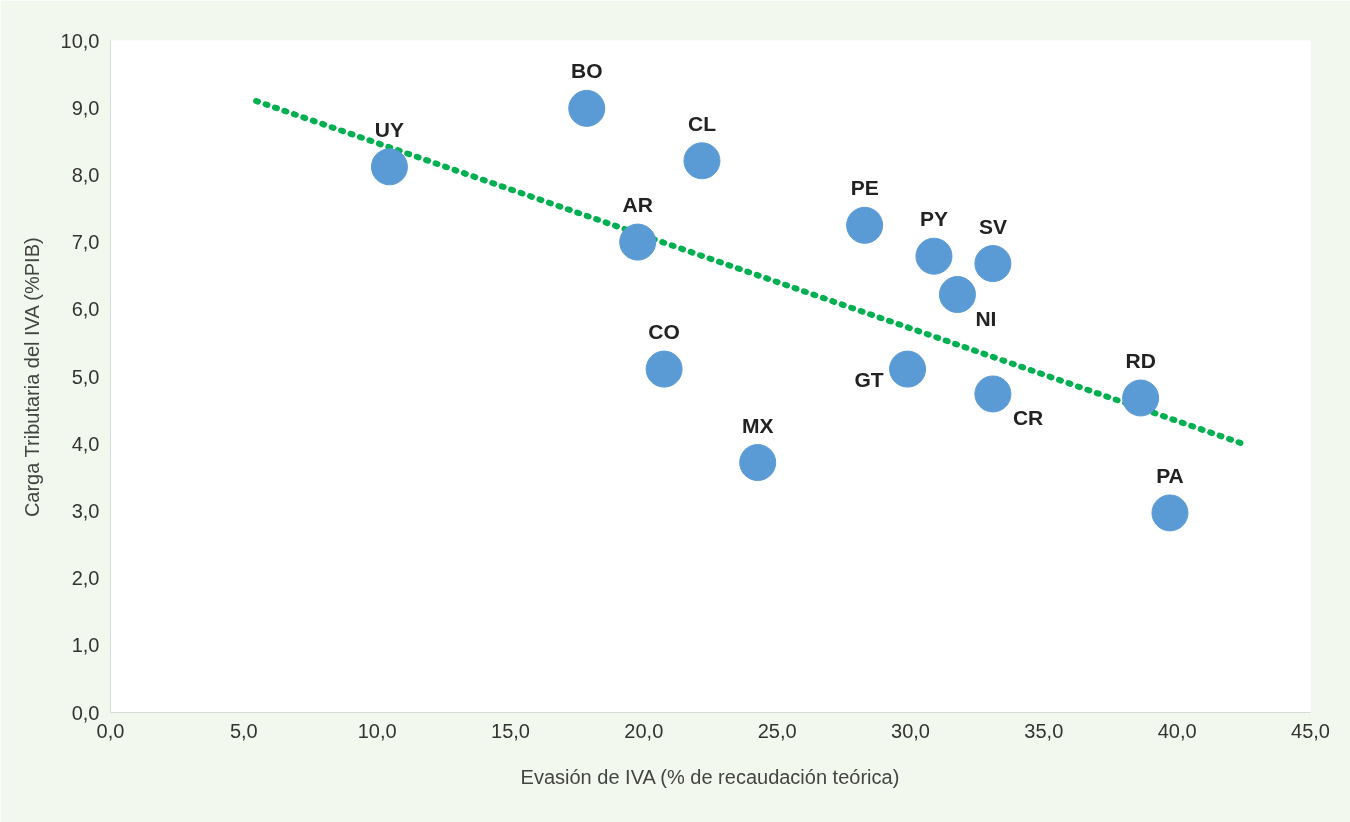  I want to click on annotation: RD, so click(1140, 360).